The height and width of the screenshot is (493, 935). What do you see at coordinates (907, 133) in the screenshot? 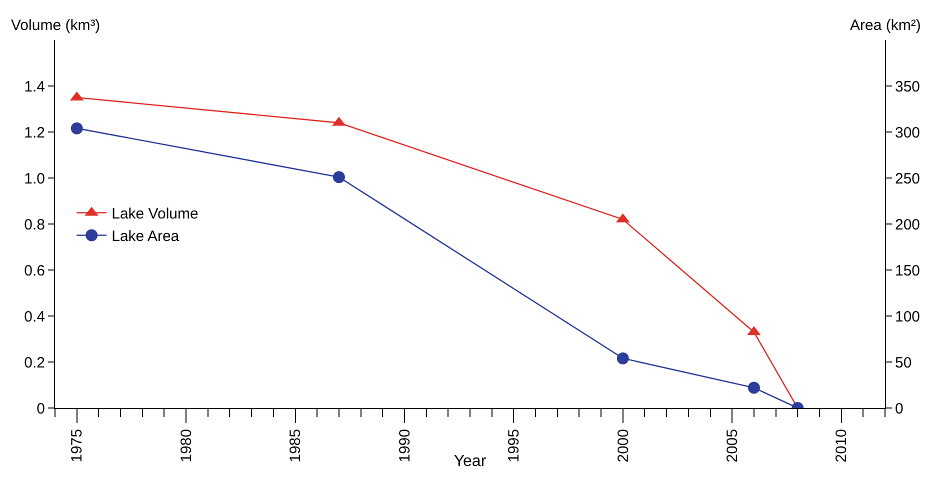
I see `y2-tick-label: 300` at bounding box center [907, 133].